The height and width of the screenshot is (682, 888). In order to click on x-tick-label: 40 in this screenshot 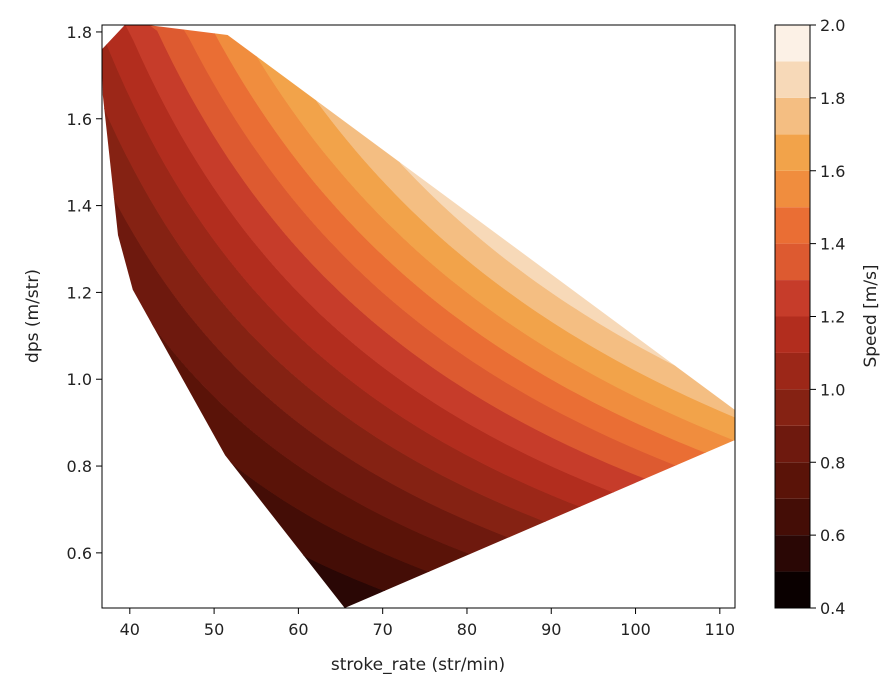, I will do `click(130, 629)`.